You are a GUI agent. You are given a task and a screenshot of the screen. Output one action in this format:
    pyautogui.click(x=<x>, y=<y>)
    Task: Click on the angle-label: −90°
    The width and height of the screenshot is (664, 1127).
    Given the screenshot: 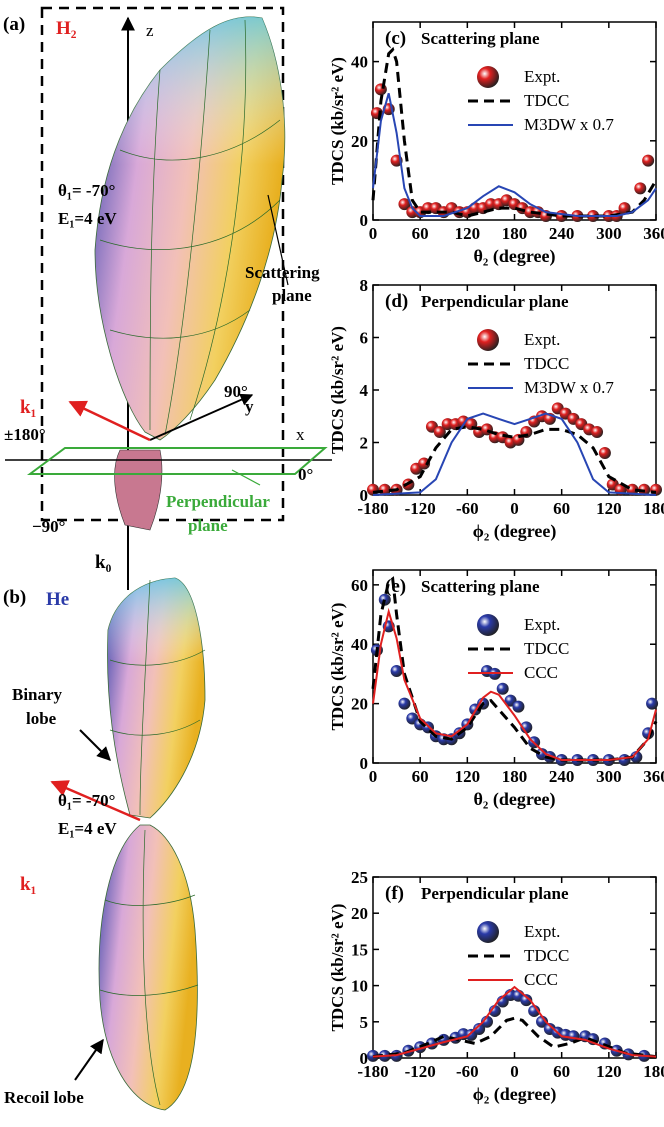 What is the action you would take?
    pyautogui.click(x=49, y=526)
    